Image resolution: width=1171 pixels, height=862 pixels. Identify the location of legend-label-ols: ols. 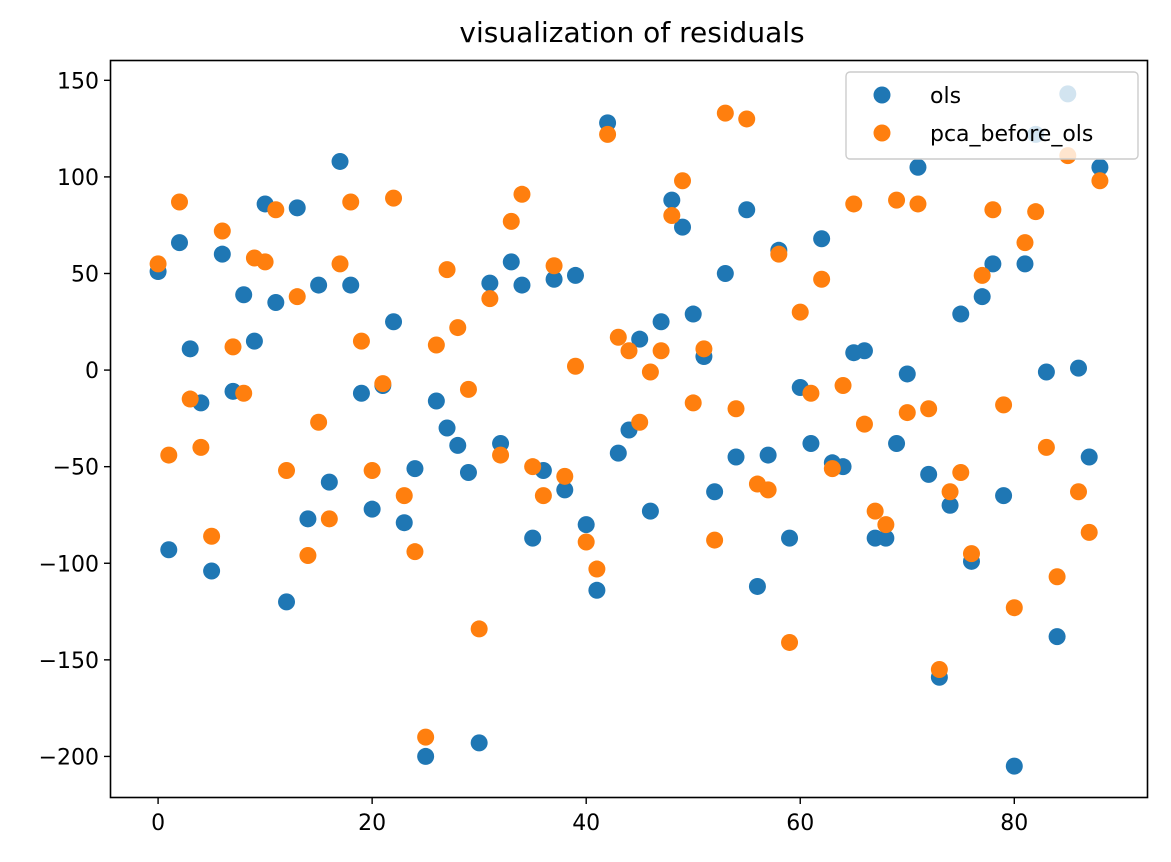
(945, 96).